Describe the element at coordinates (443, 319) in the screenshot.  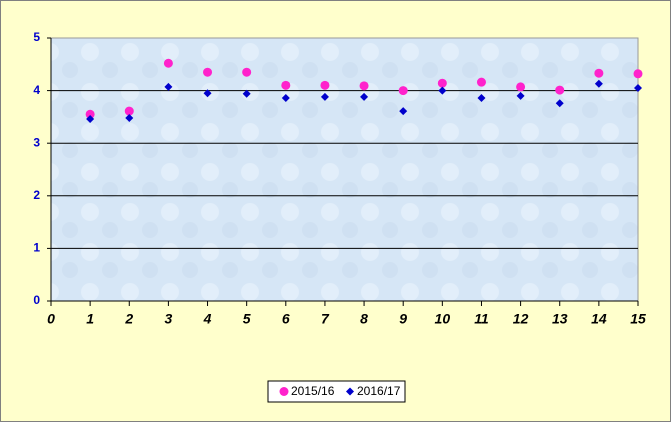
I see `x-tick-label: 10` at that location.